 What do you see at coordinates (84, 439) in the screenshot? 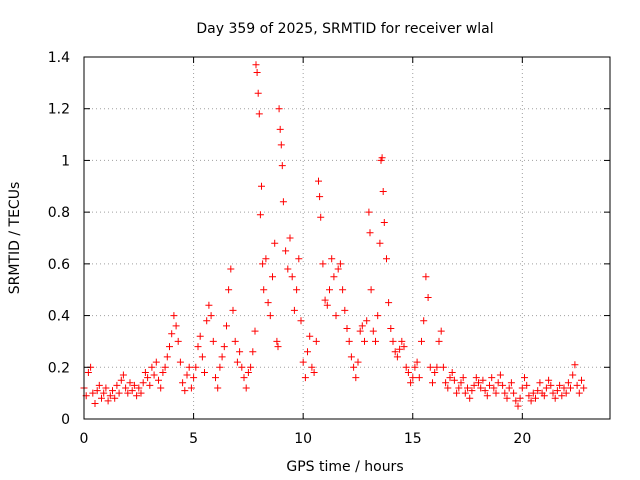
I see `x-tick-label: 0` at bounding box center [84, 439].